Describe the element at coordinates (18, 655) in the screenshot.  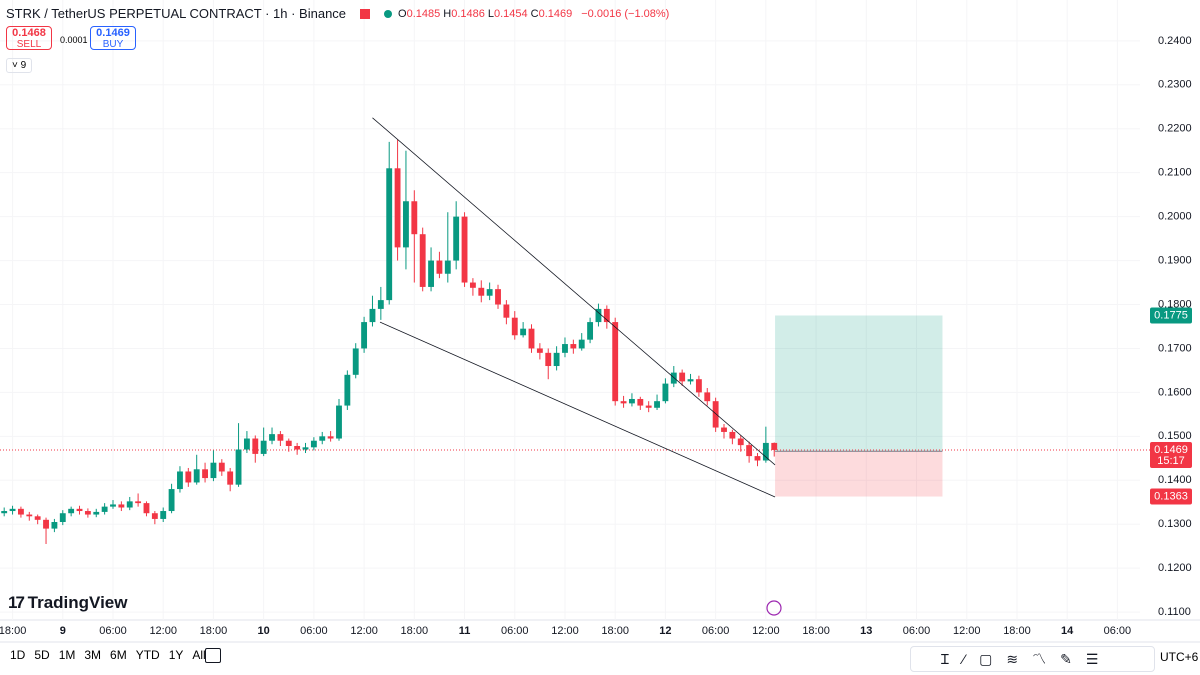
I see `range-button: 1D` at that location.